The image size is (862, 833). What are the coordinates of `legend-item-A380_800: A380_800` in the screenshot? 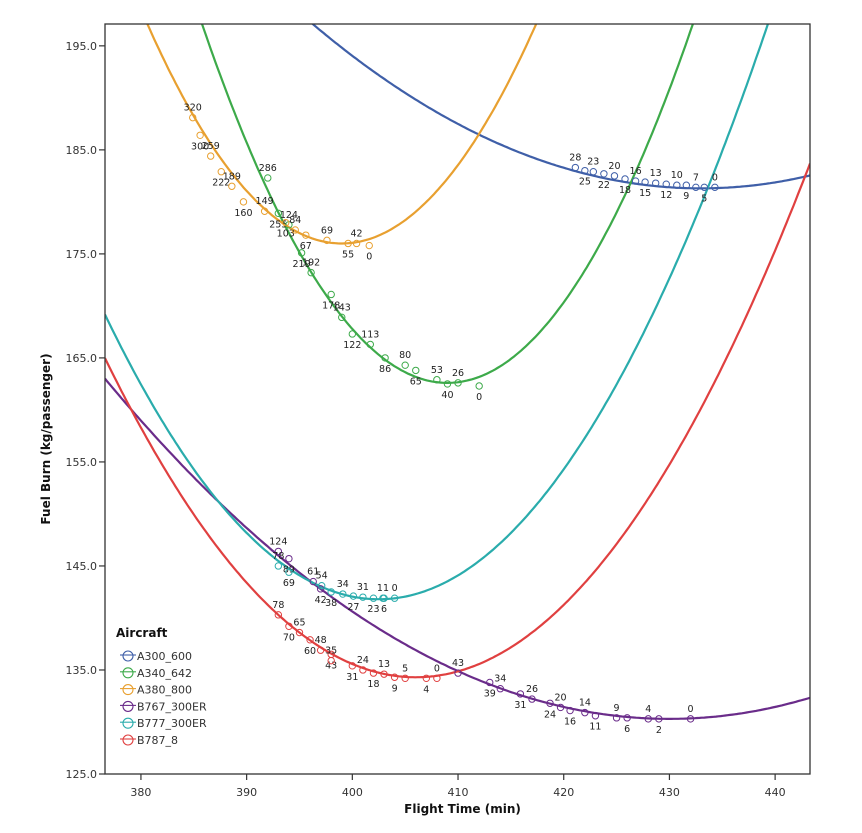 It's located at (156, 690).